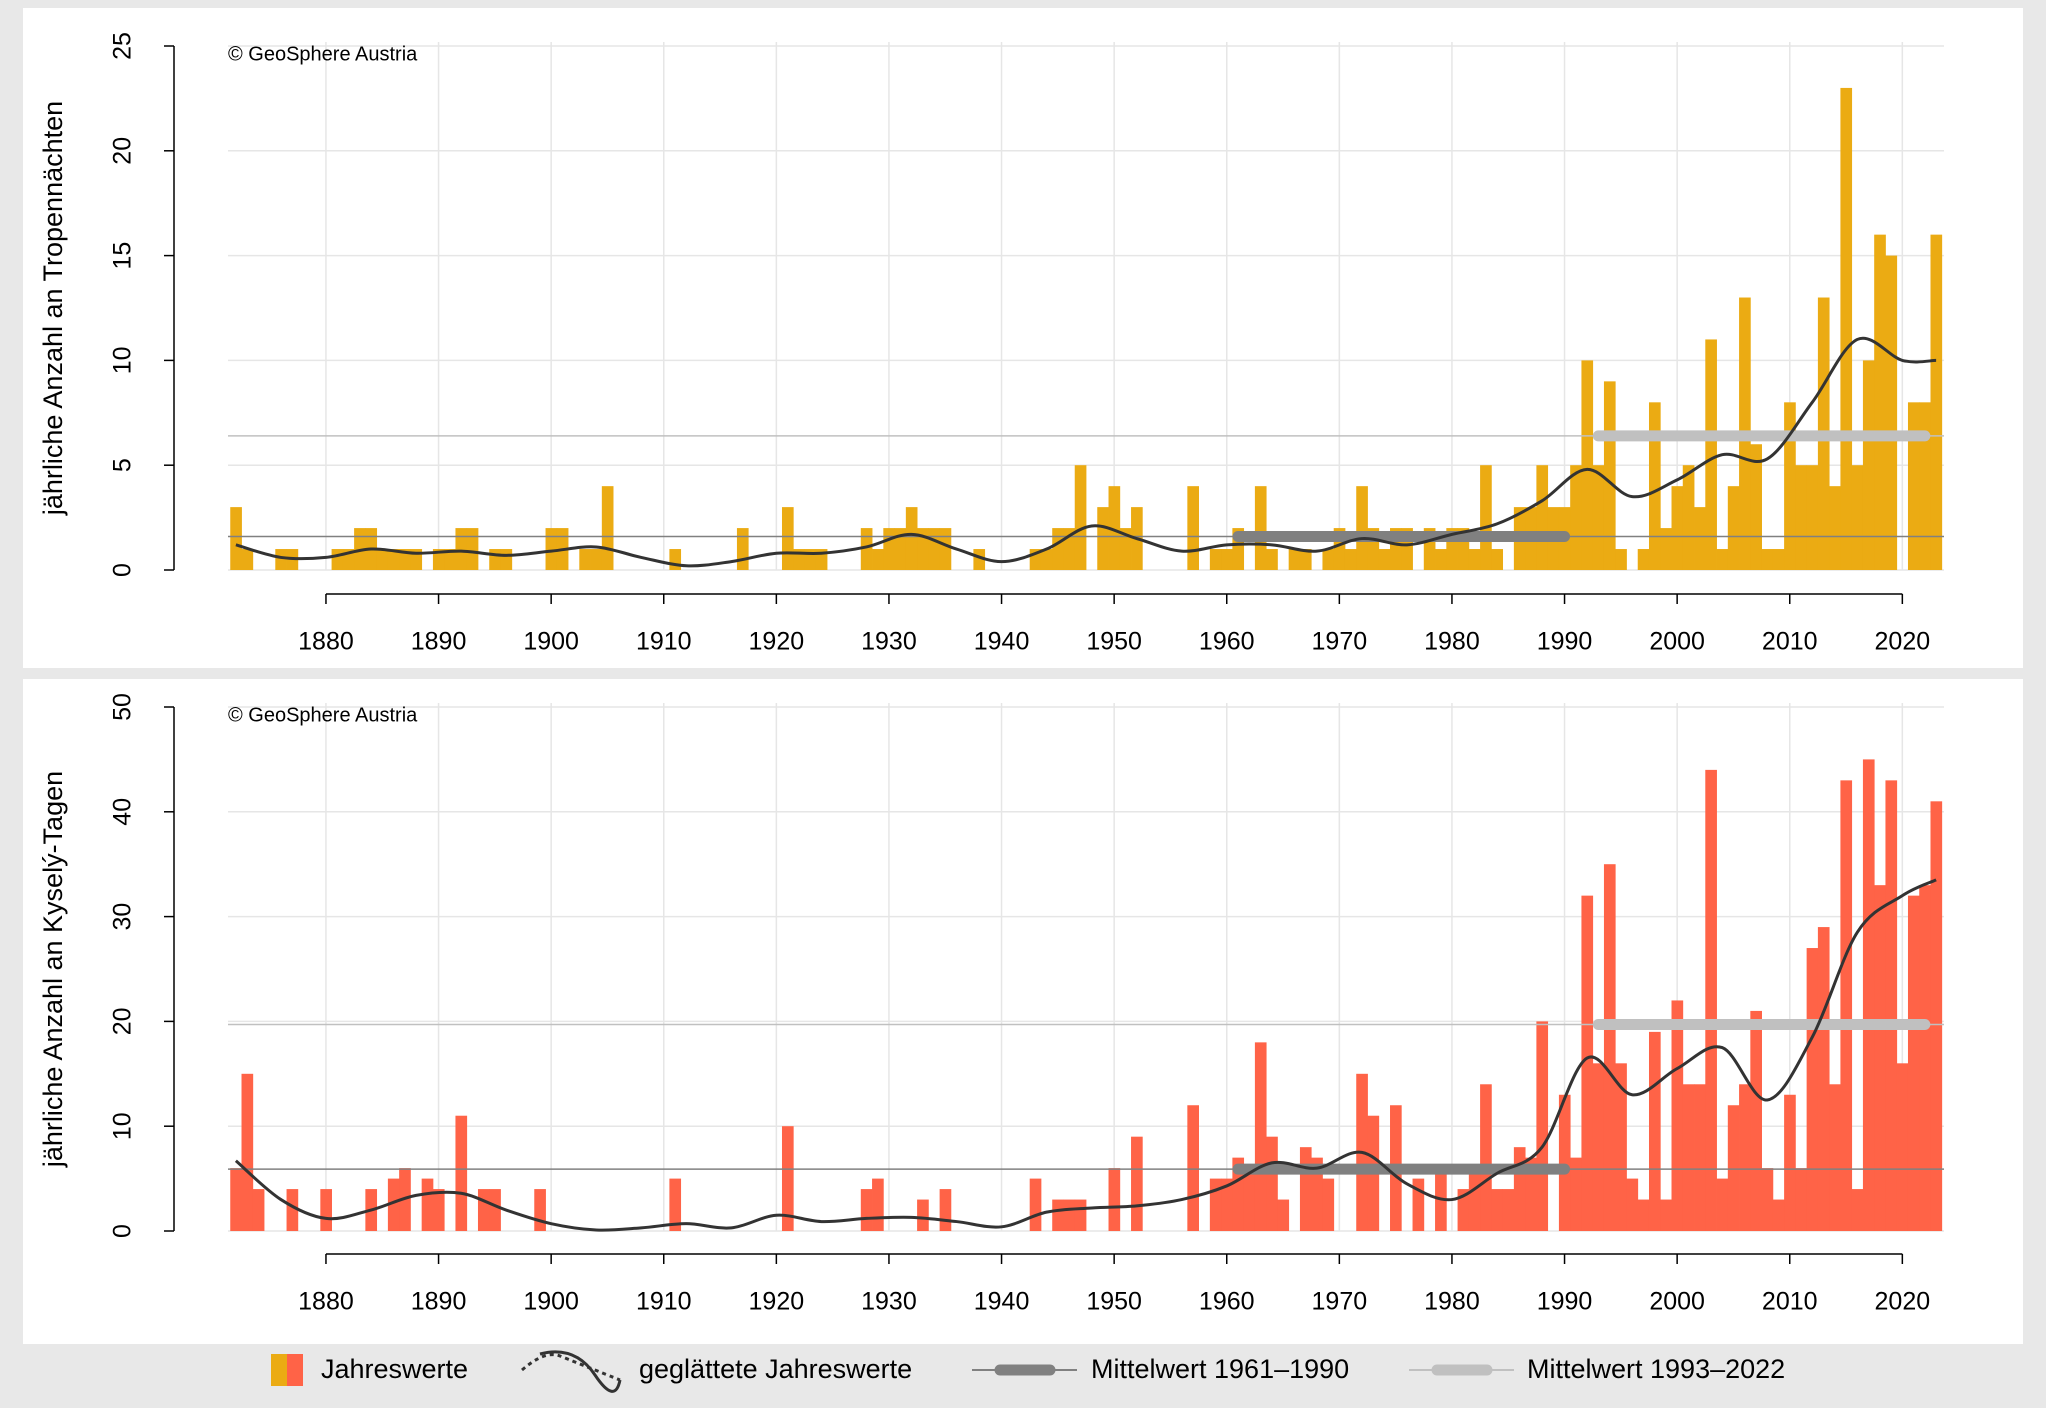 This screenshot has width=2046, height=1408. What do you see at coordinates (1677, 642) in the screenshot?
I see `x-tick-label: 2000` at bounding box center [1677, 642].